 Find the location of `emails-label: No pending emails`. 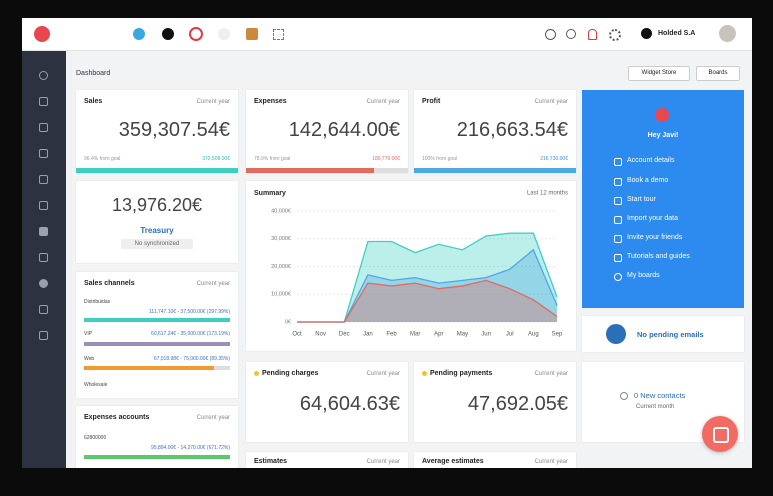

emails-label: No pending emails is located at coordinates (670, 334).